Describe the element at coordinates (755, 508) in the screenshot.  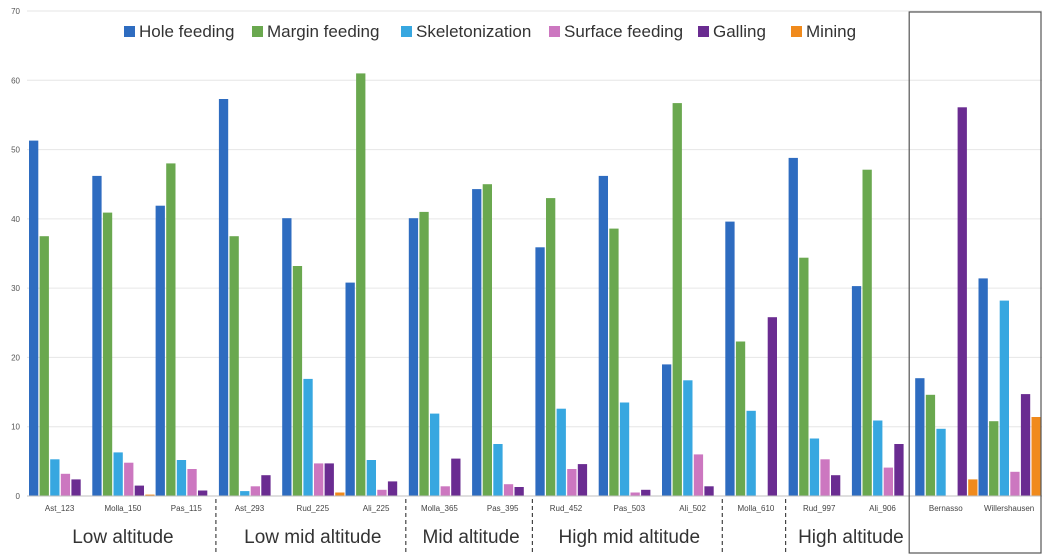
I see `category-label-molla-610: Molla_610` at that location.